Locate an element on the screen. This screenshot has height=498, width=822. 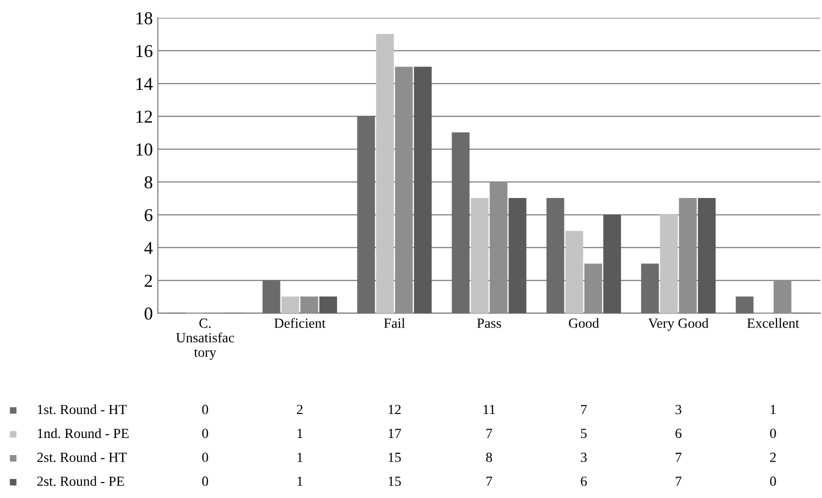
legend-label: 1nd. Round - PE is located at coordinates (83, 433).